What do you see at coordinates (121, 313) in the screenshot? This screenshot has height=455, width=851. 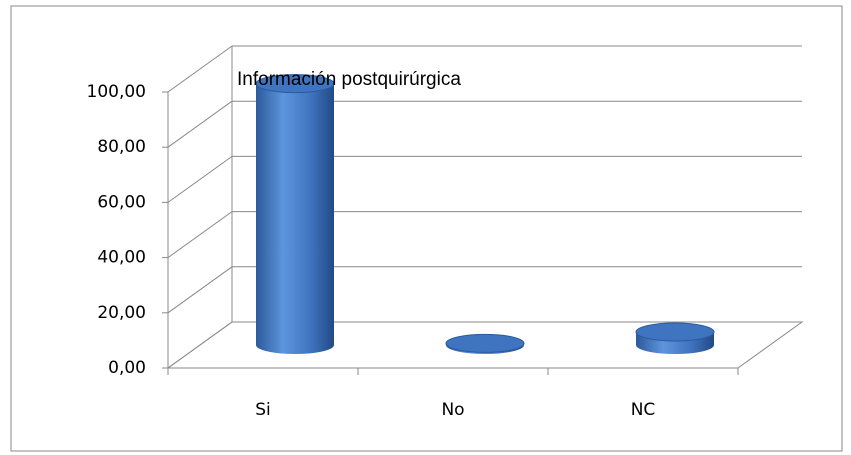 I see `y-tick-label: 20,00` at bounding box center [121, 313].